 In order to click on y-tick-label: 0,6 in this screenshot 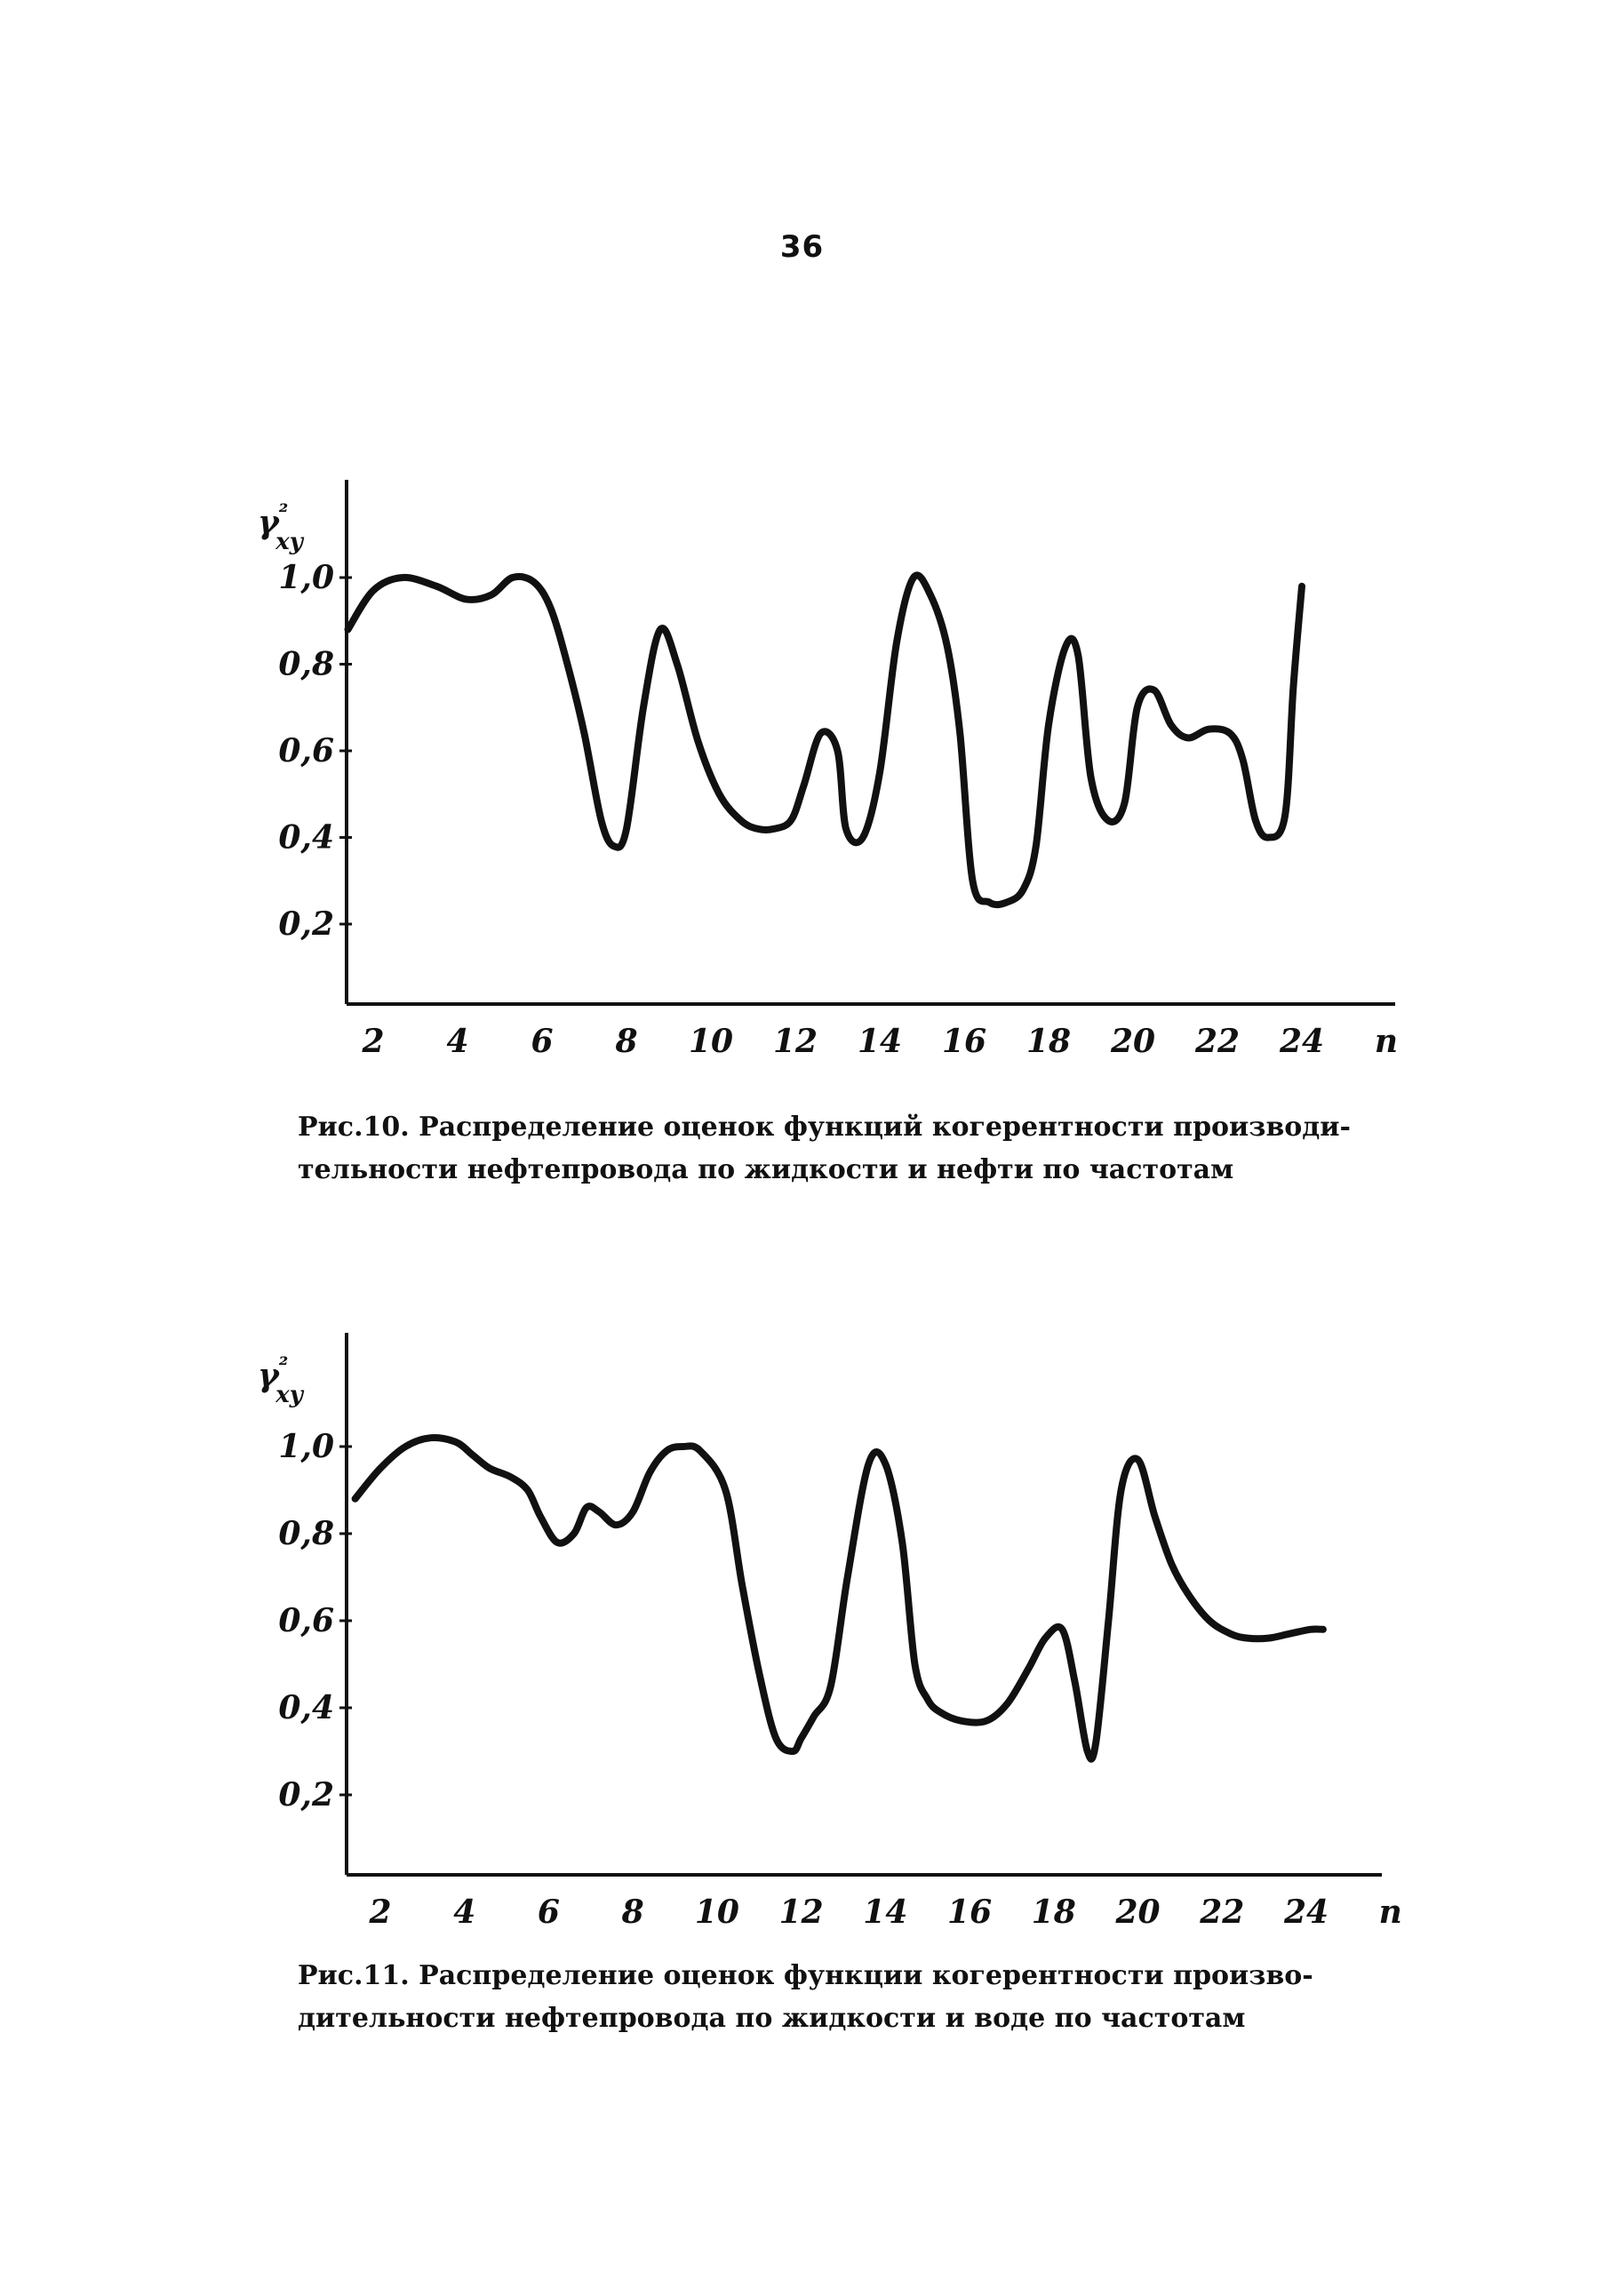, I will do `click(306, 1621)`.